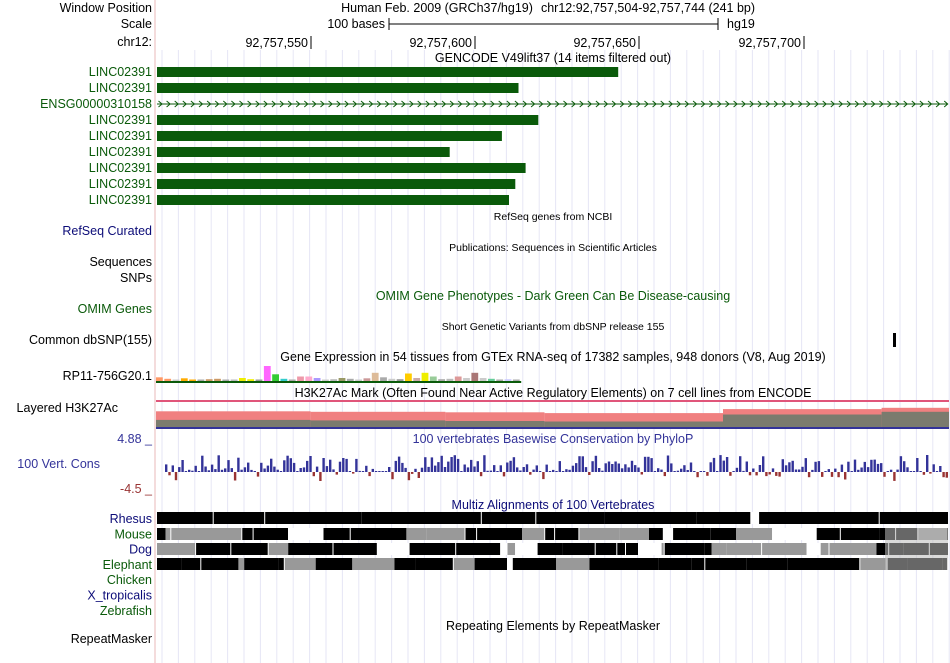  Describe the element at coordinates (96, 104) in the screenshot. I see `gencode-transcript-label: ENSG00000310158` at that location.